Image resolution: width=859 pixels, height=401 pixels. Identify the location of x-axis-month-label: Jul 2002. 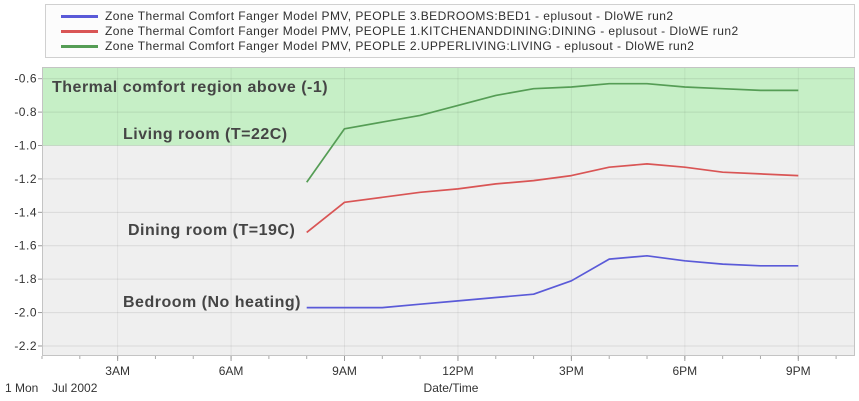
(75, 388).